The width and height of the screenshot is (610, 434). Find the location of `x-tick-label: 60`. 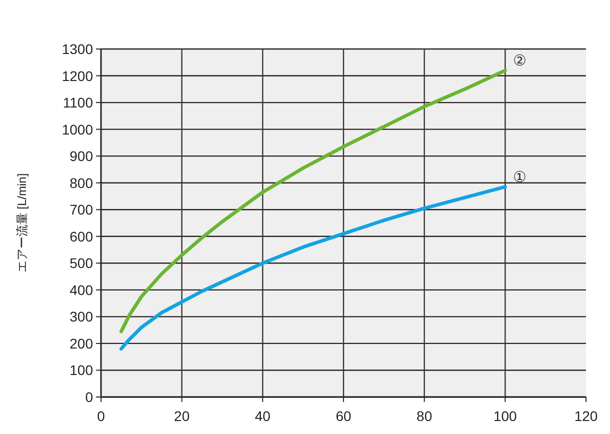

x-tick-label: 60 is located at coordinates (344, 416).